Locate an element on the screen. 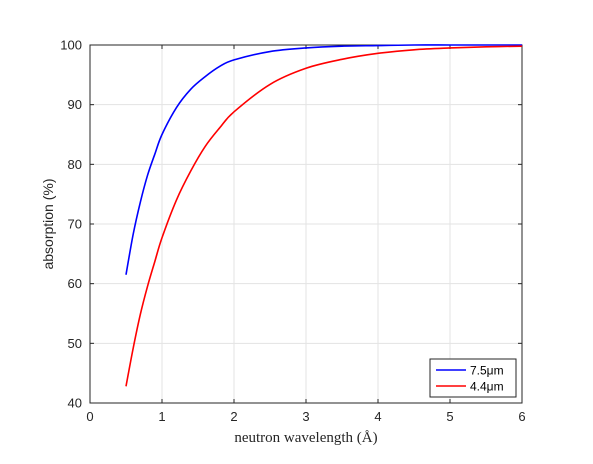 Image resolution: width=593 pixels, height=464 pixels. x-tick-label: 0 is located at coordinates (89, 416).